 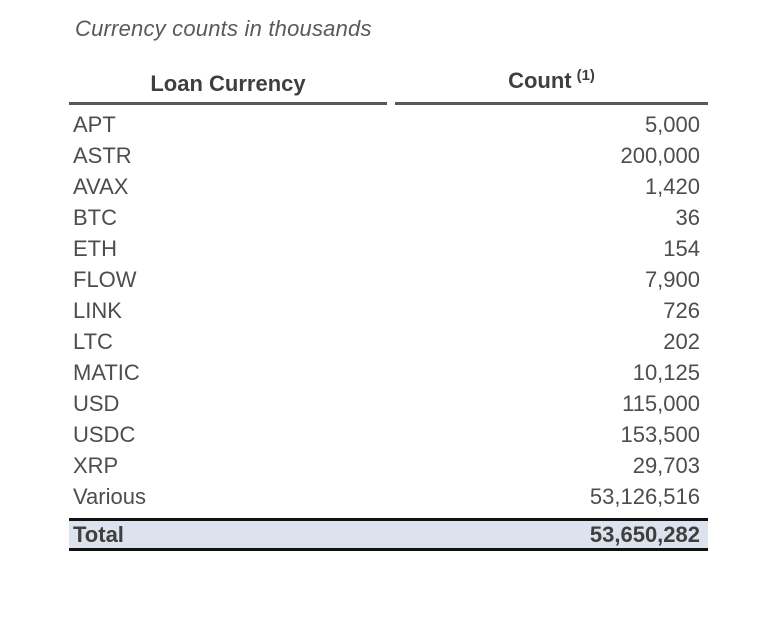 I want to click on table-row: XRP 29,703, so click(x=388, y=465).